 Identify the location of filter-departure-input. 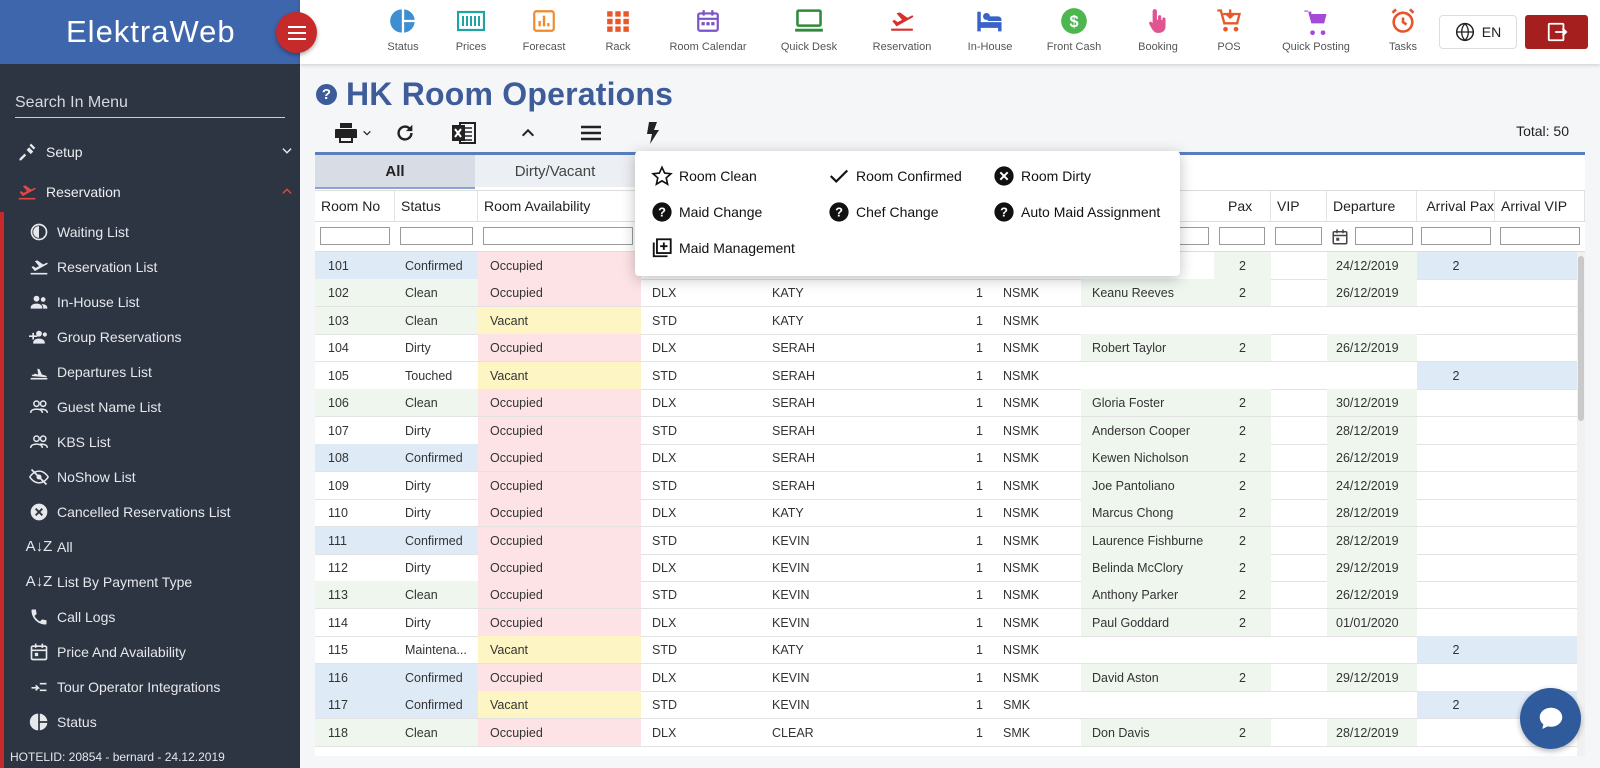
(1384, 236).